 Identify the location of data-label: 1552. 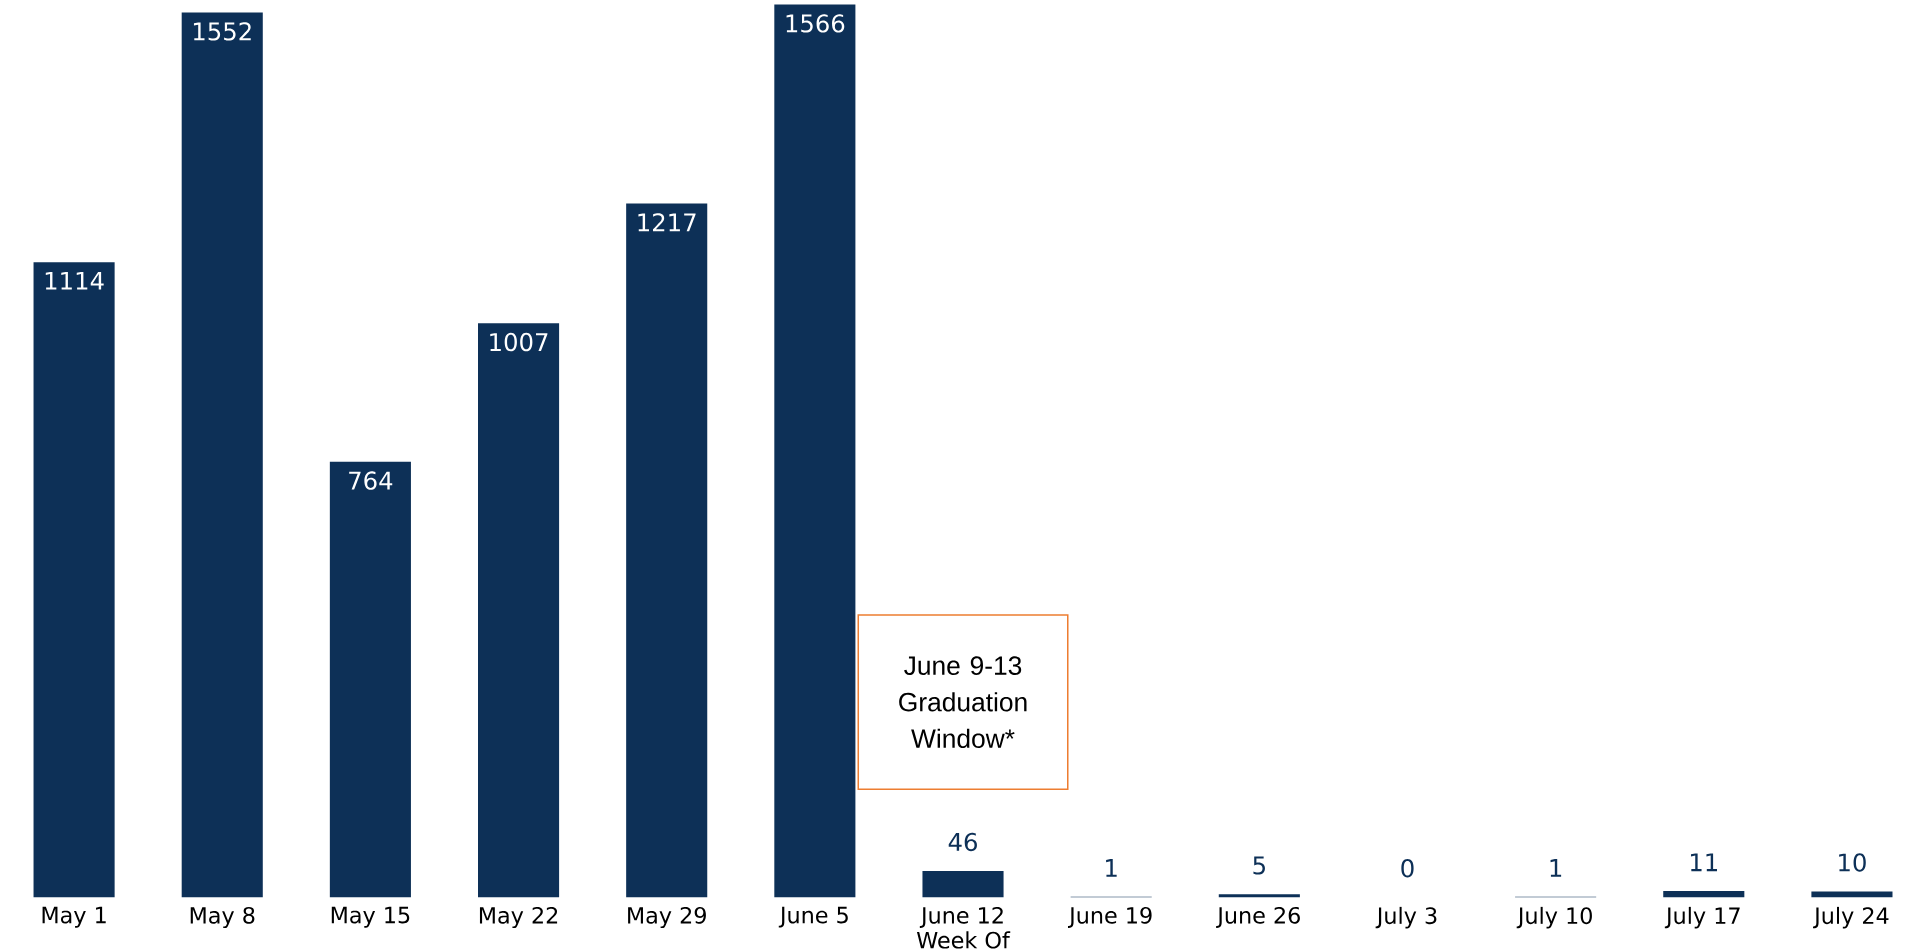
(222, 31).